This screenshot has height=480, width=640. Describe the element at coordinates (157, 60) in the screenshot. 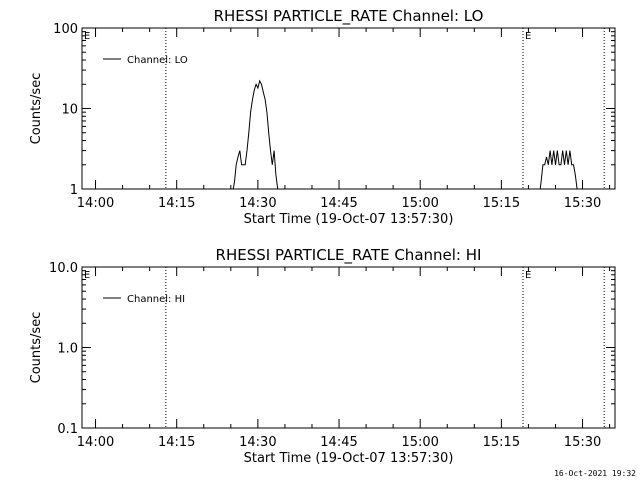

I see `legend-label: Channel: LO` at that location.